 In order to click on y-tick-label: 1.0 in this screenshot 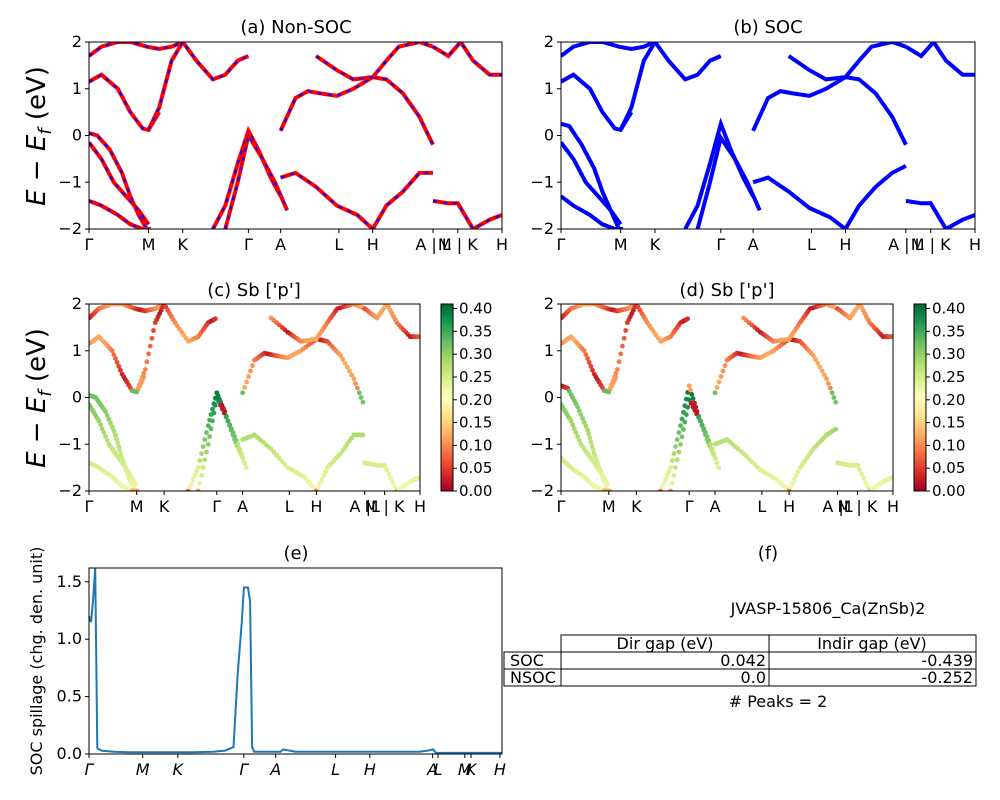, I will do `click(69, 638)`.